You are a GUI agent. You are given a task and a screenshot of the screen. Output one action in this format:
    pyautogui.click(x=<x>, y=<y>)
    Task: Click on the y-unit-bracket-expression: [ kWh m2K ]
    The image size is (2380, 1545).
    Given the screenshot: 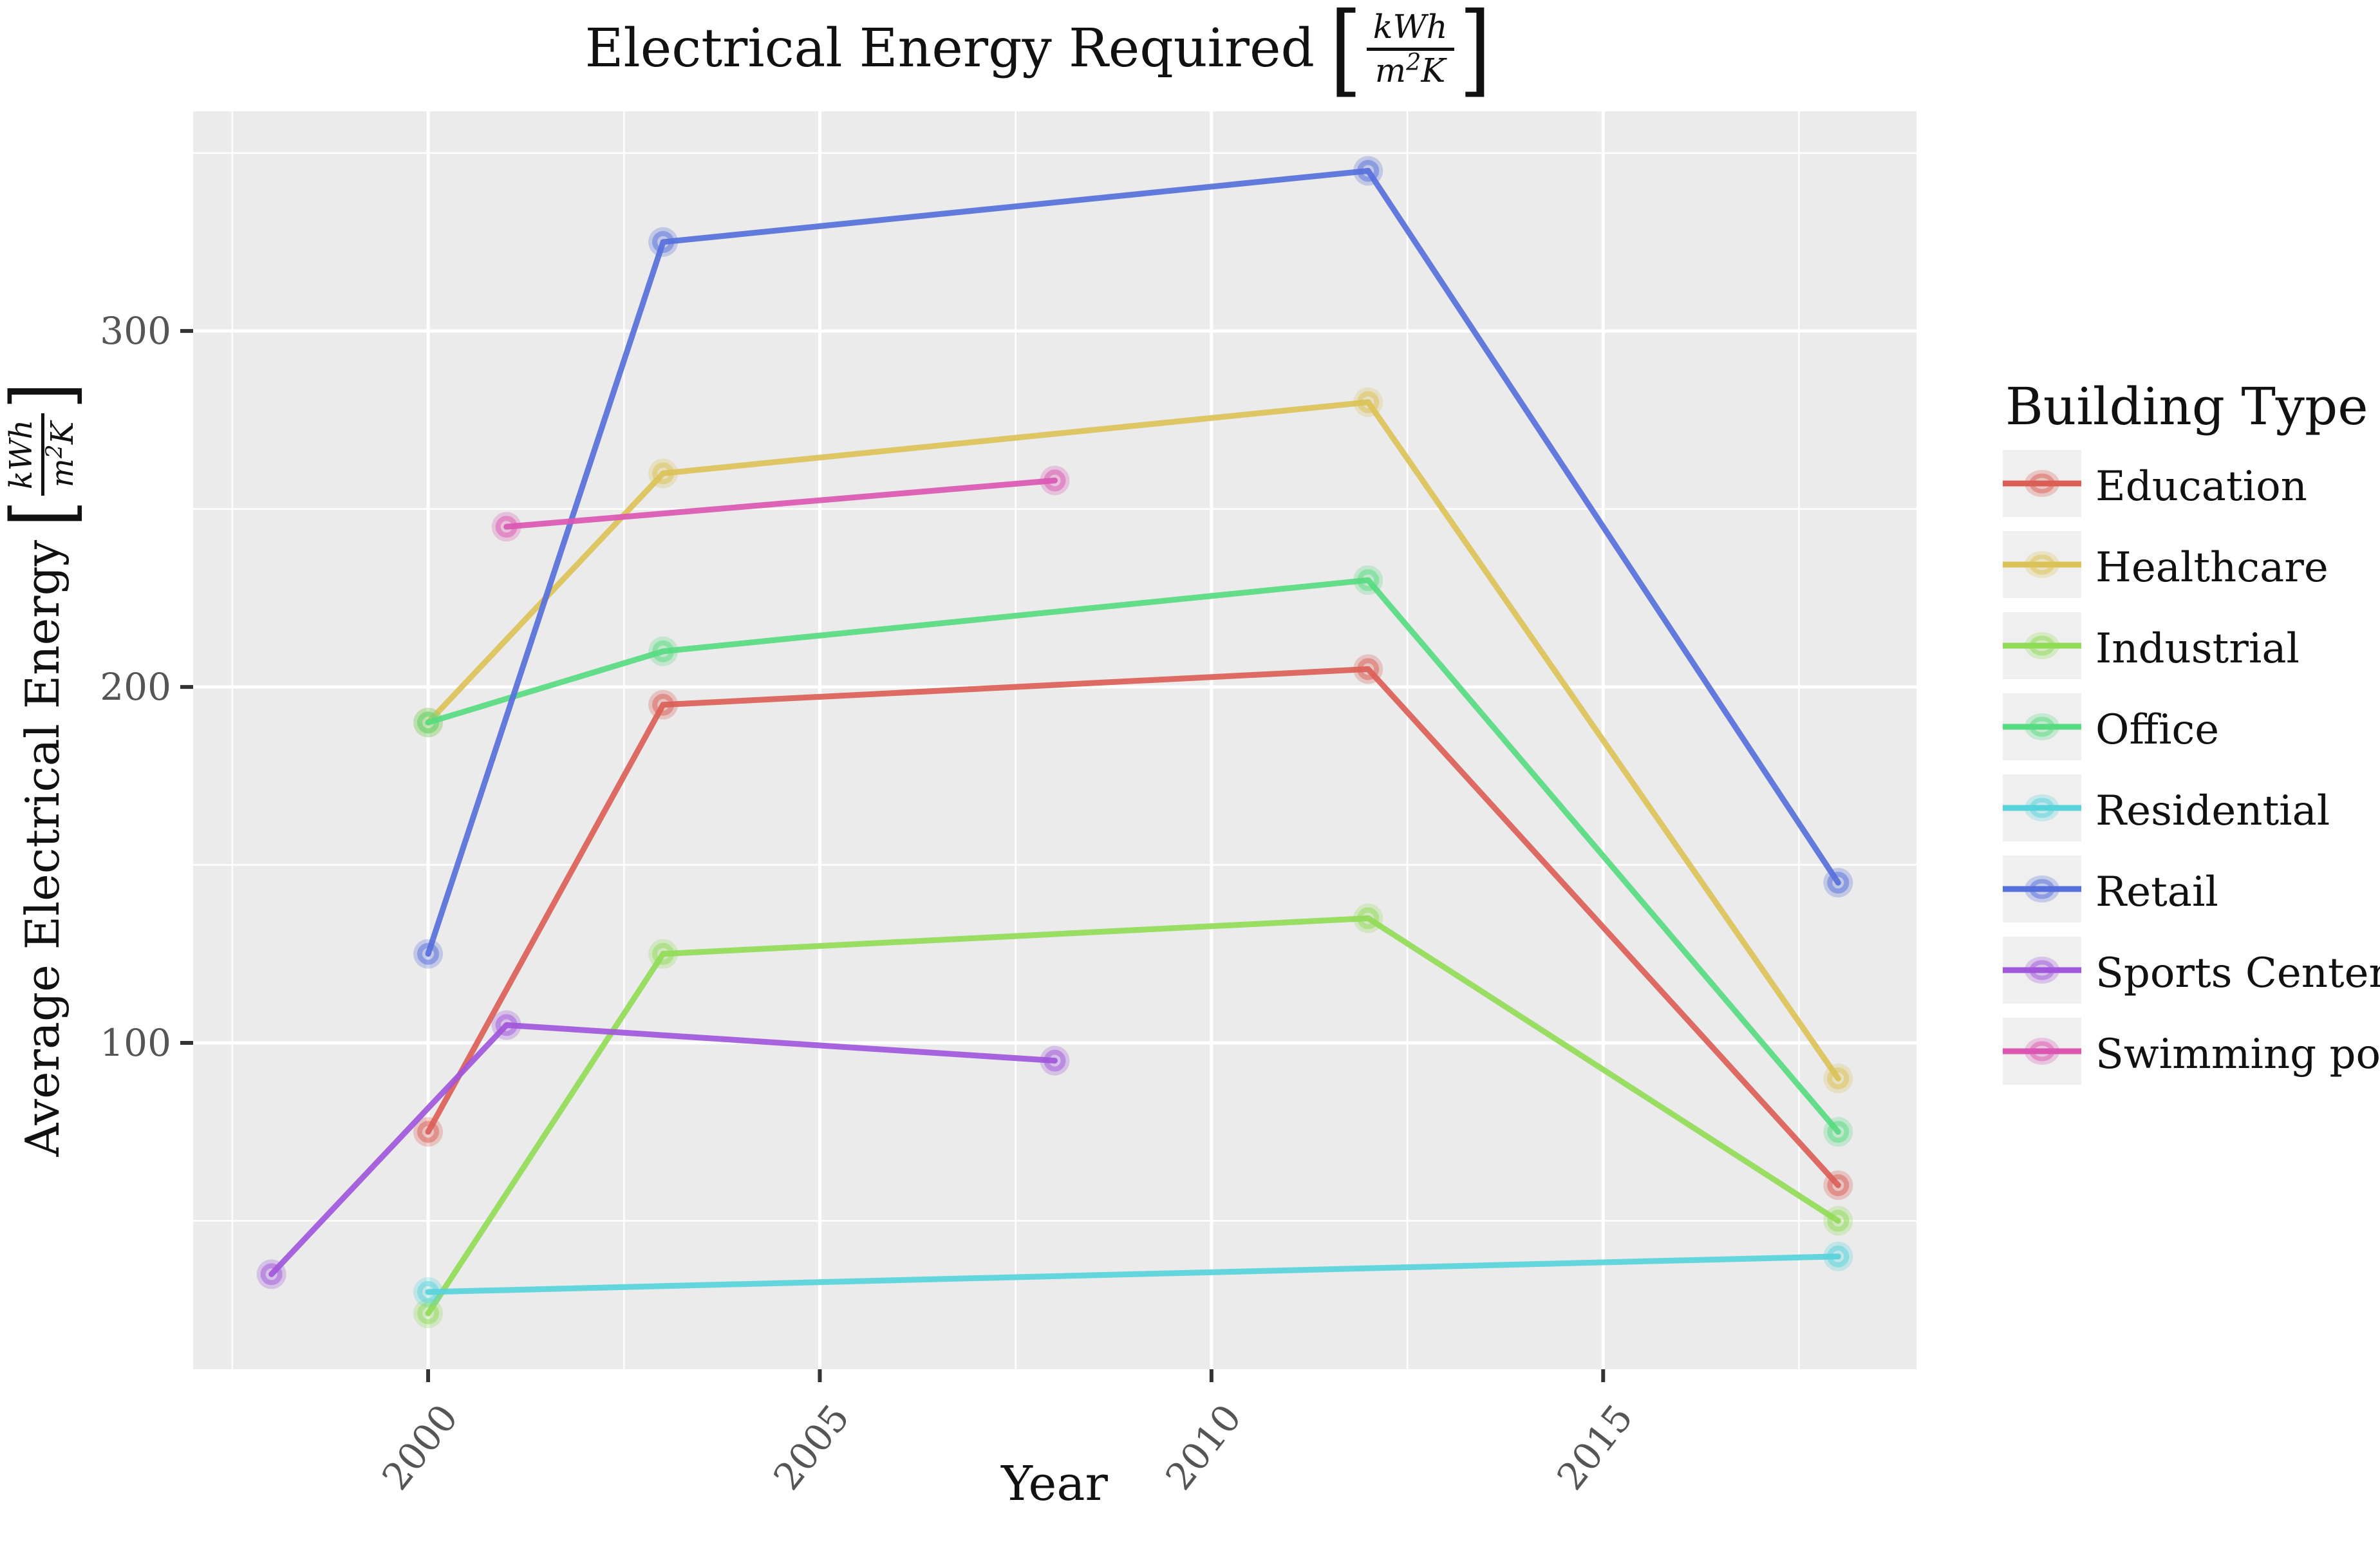 What is the action you would take?
    pyautogui.click(x=45, y=454)
    